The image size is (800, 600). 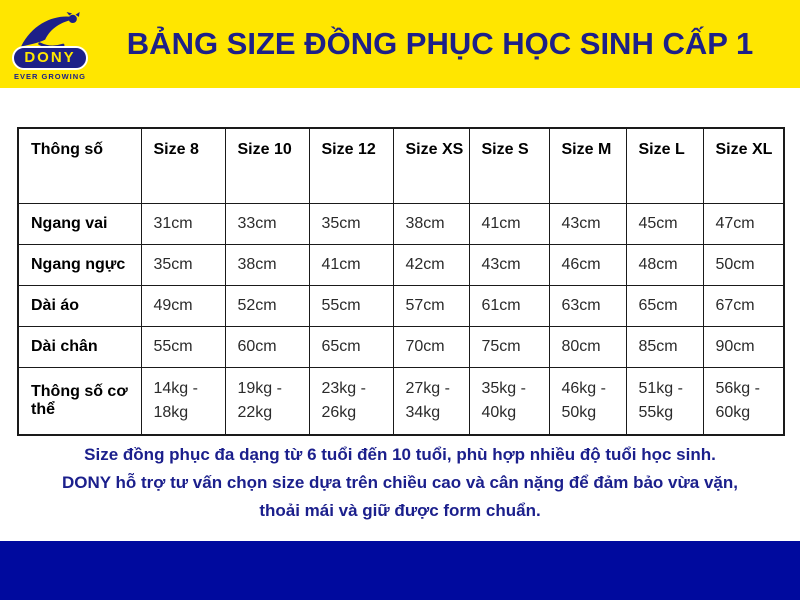 What do you see at coordinates (267, 306) in the screenshot?
I see `size-value-cell: 52cm` at bounding box center [267, 306].